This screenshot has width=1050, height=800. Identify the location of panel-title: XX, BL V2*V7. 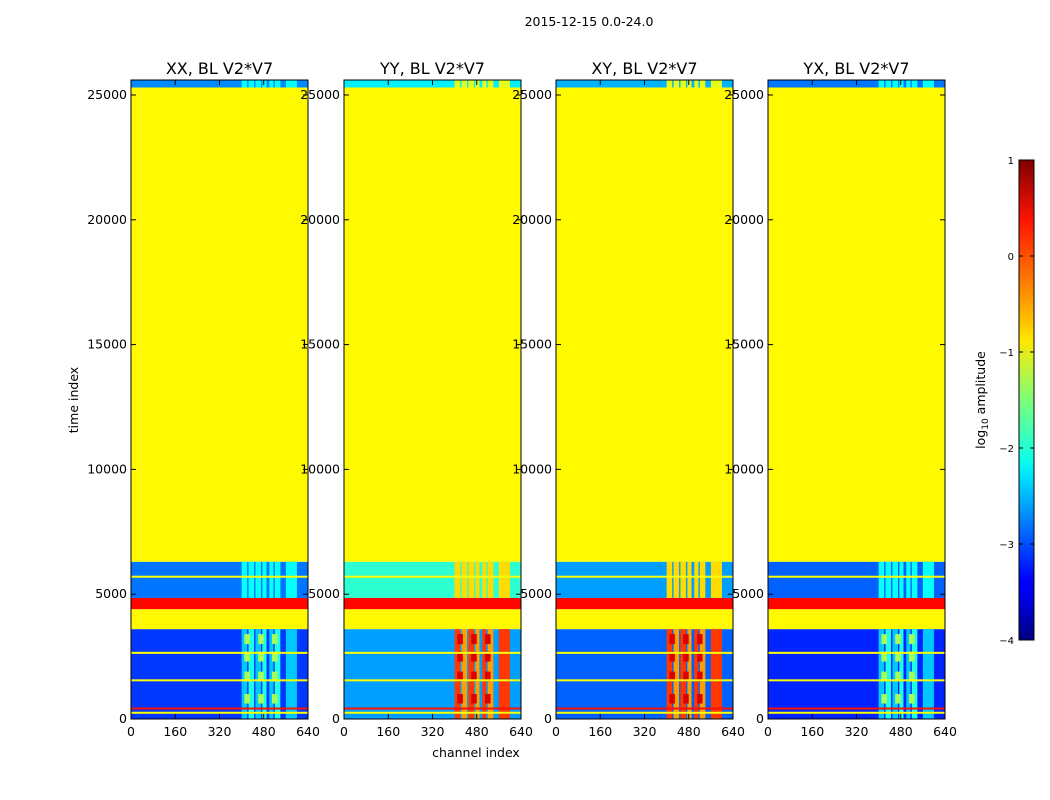
(219, 68).